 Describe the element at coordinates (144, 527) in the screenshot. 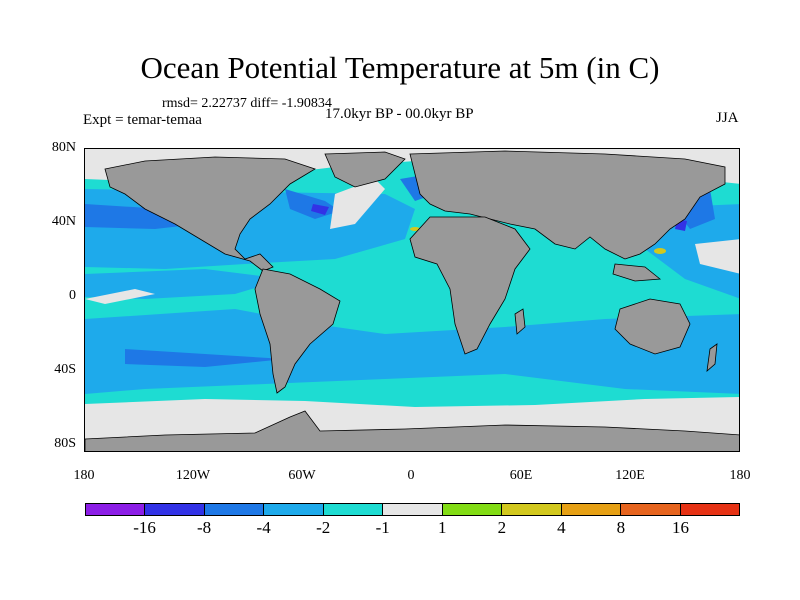

I see `colorbar-label: -16` at that location.